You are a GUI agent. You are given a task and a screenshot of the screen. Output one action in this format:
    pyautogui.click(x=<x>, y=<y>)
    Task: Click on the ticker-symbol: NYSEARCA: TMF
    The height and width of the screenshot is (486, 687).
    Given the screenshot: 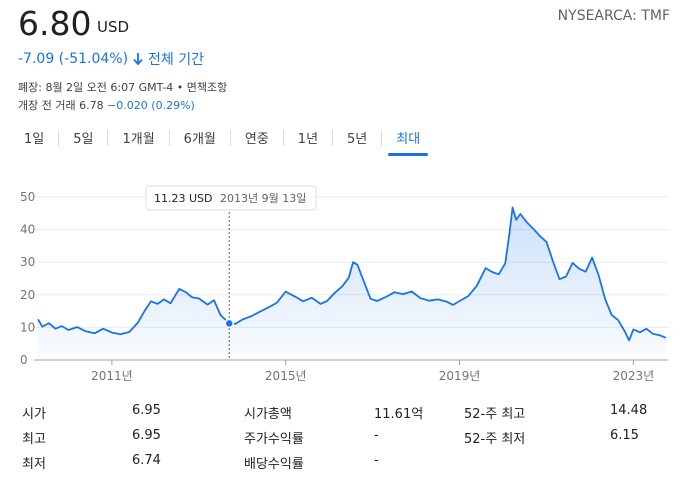 What is the action you would take?
    pyautogui.click(x=613, y=16)
    